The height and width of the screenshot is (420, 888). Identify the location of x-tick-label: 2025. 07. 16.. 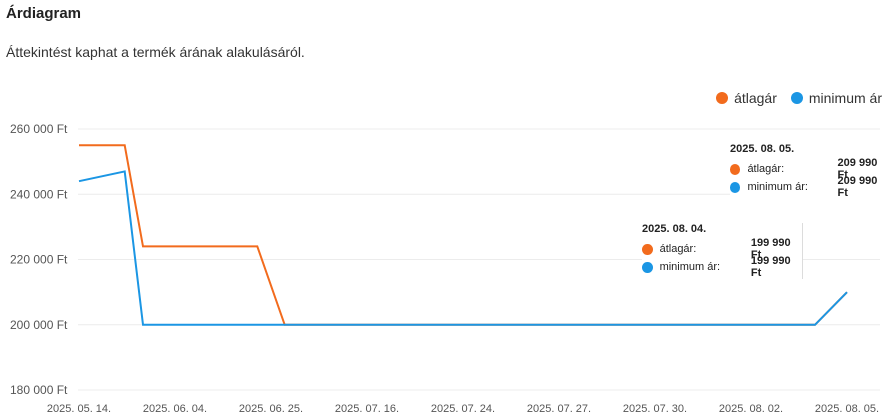
(367, 409).